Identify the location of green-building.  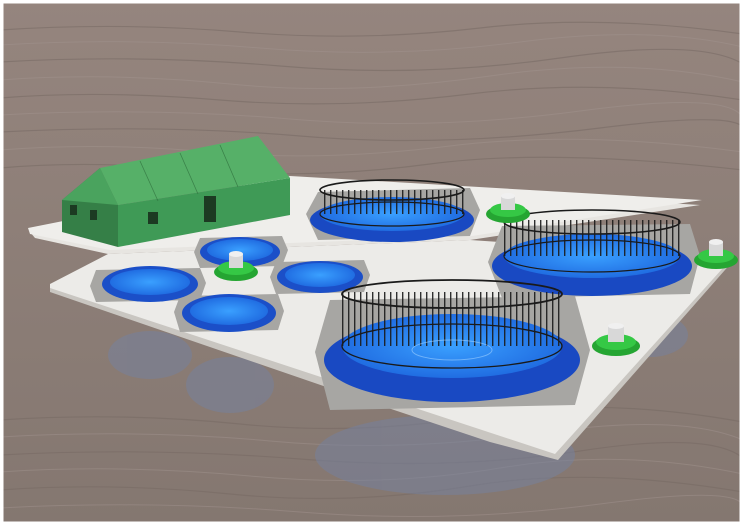
(176, 191).